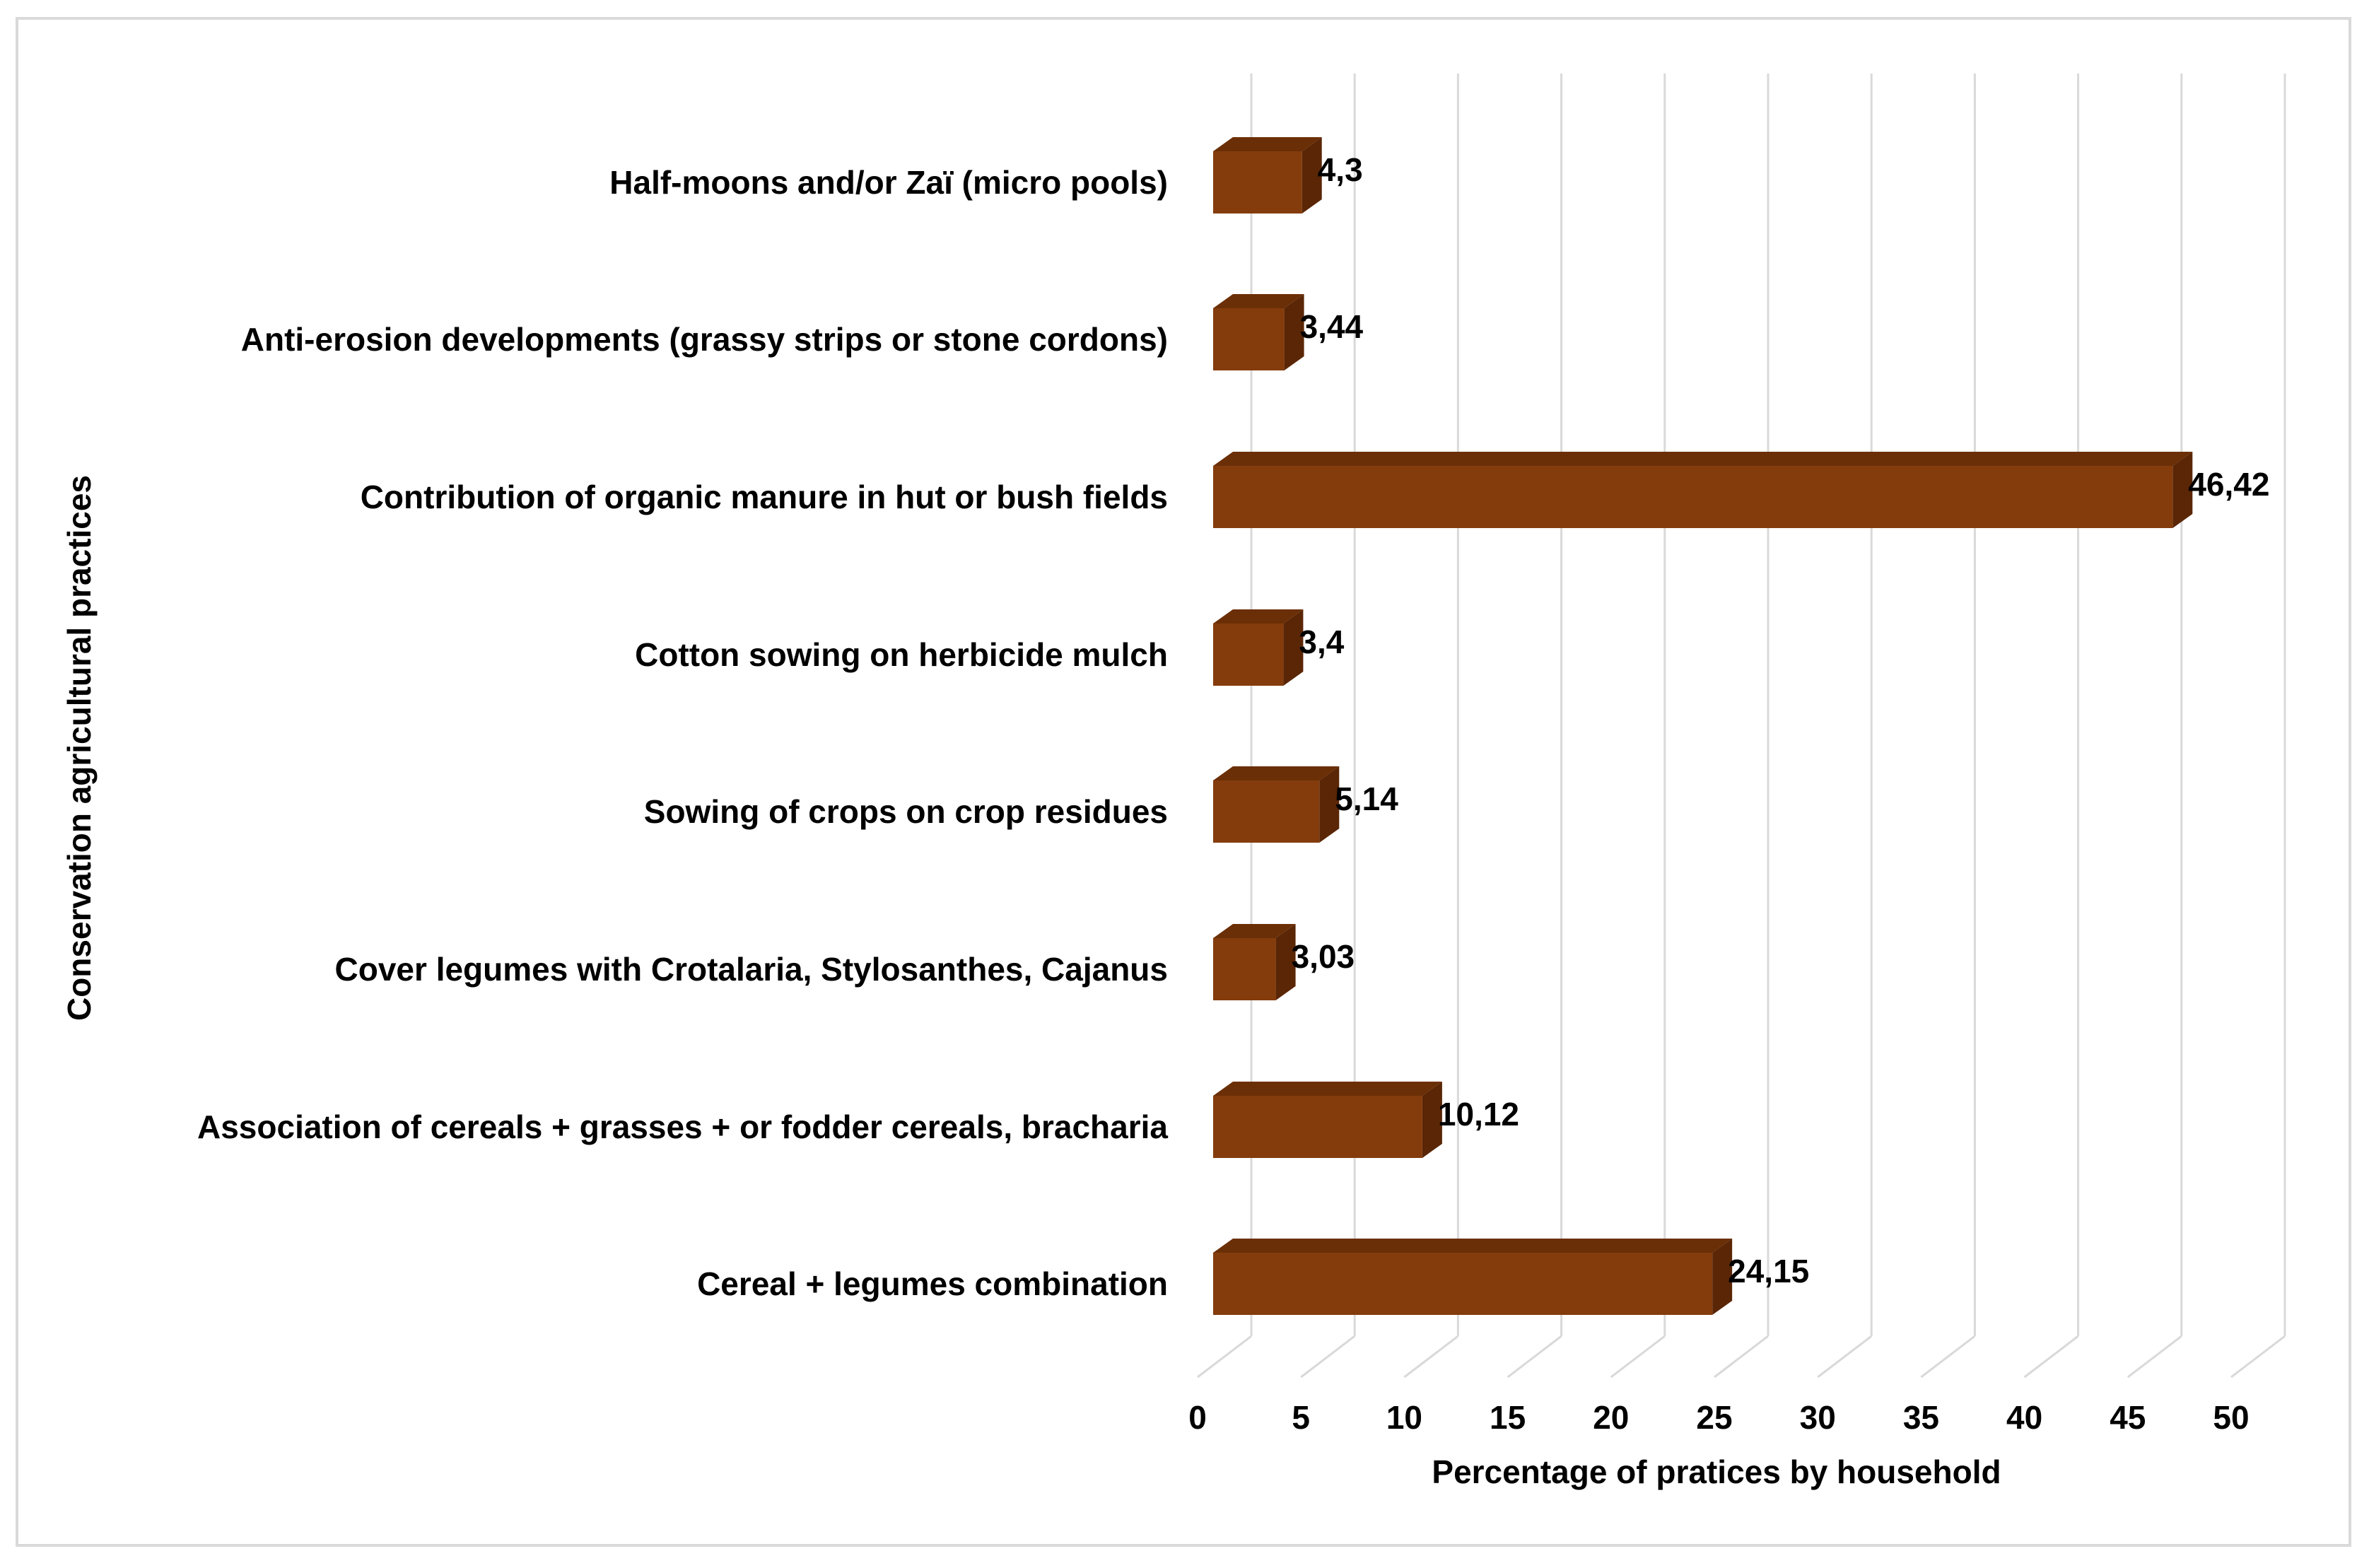 The image size is (2369, 1568). What do you see at coordinates (888, 182) in the screenshot?
I see `category-label: Half-moons and/or Zaï (micro pools)` at bounding box center [888, 182].